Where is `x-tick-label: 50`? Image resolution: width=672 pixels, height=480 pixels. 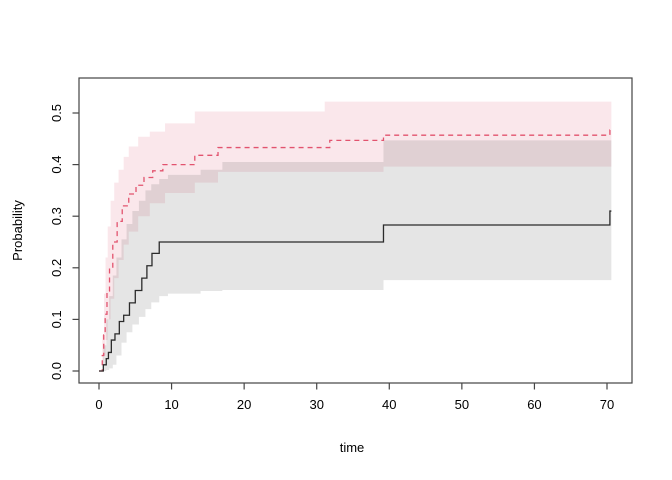 x-tick-label: 50 is located at coordinates (462, 404).